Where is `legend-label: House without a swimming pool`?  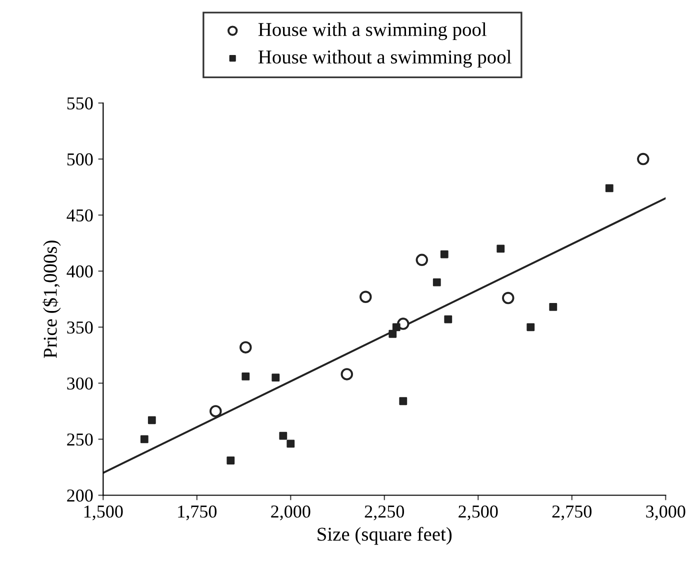 legend-label: House without a swimming pool is located at coordinates (385, 59).